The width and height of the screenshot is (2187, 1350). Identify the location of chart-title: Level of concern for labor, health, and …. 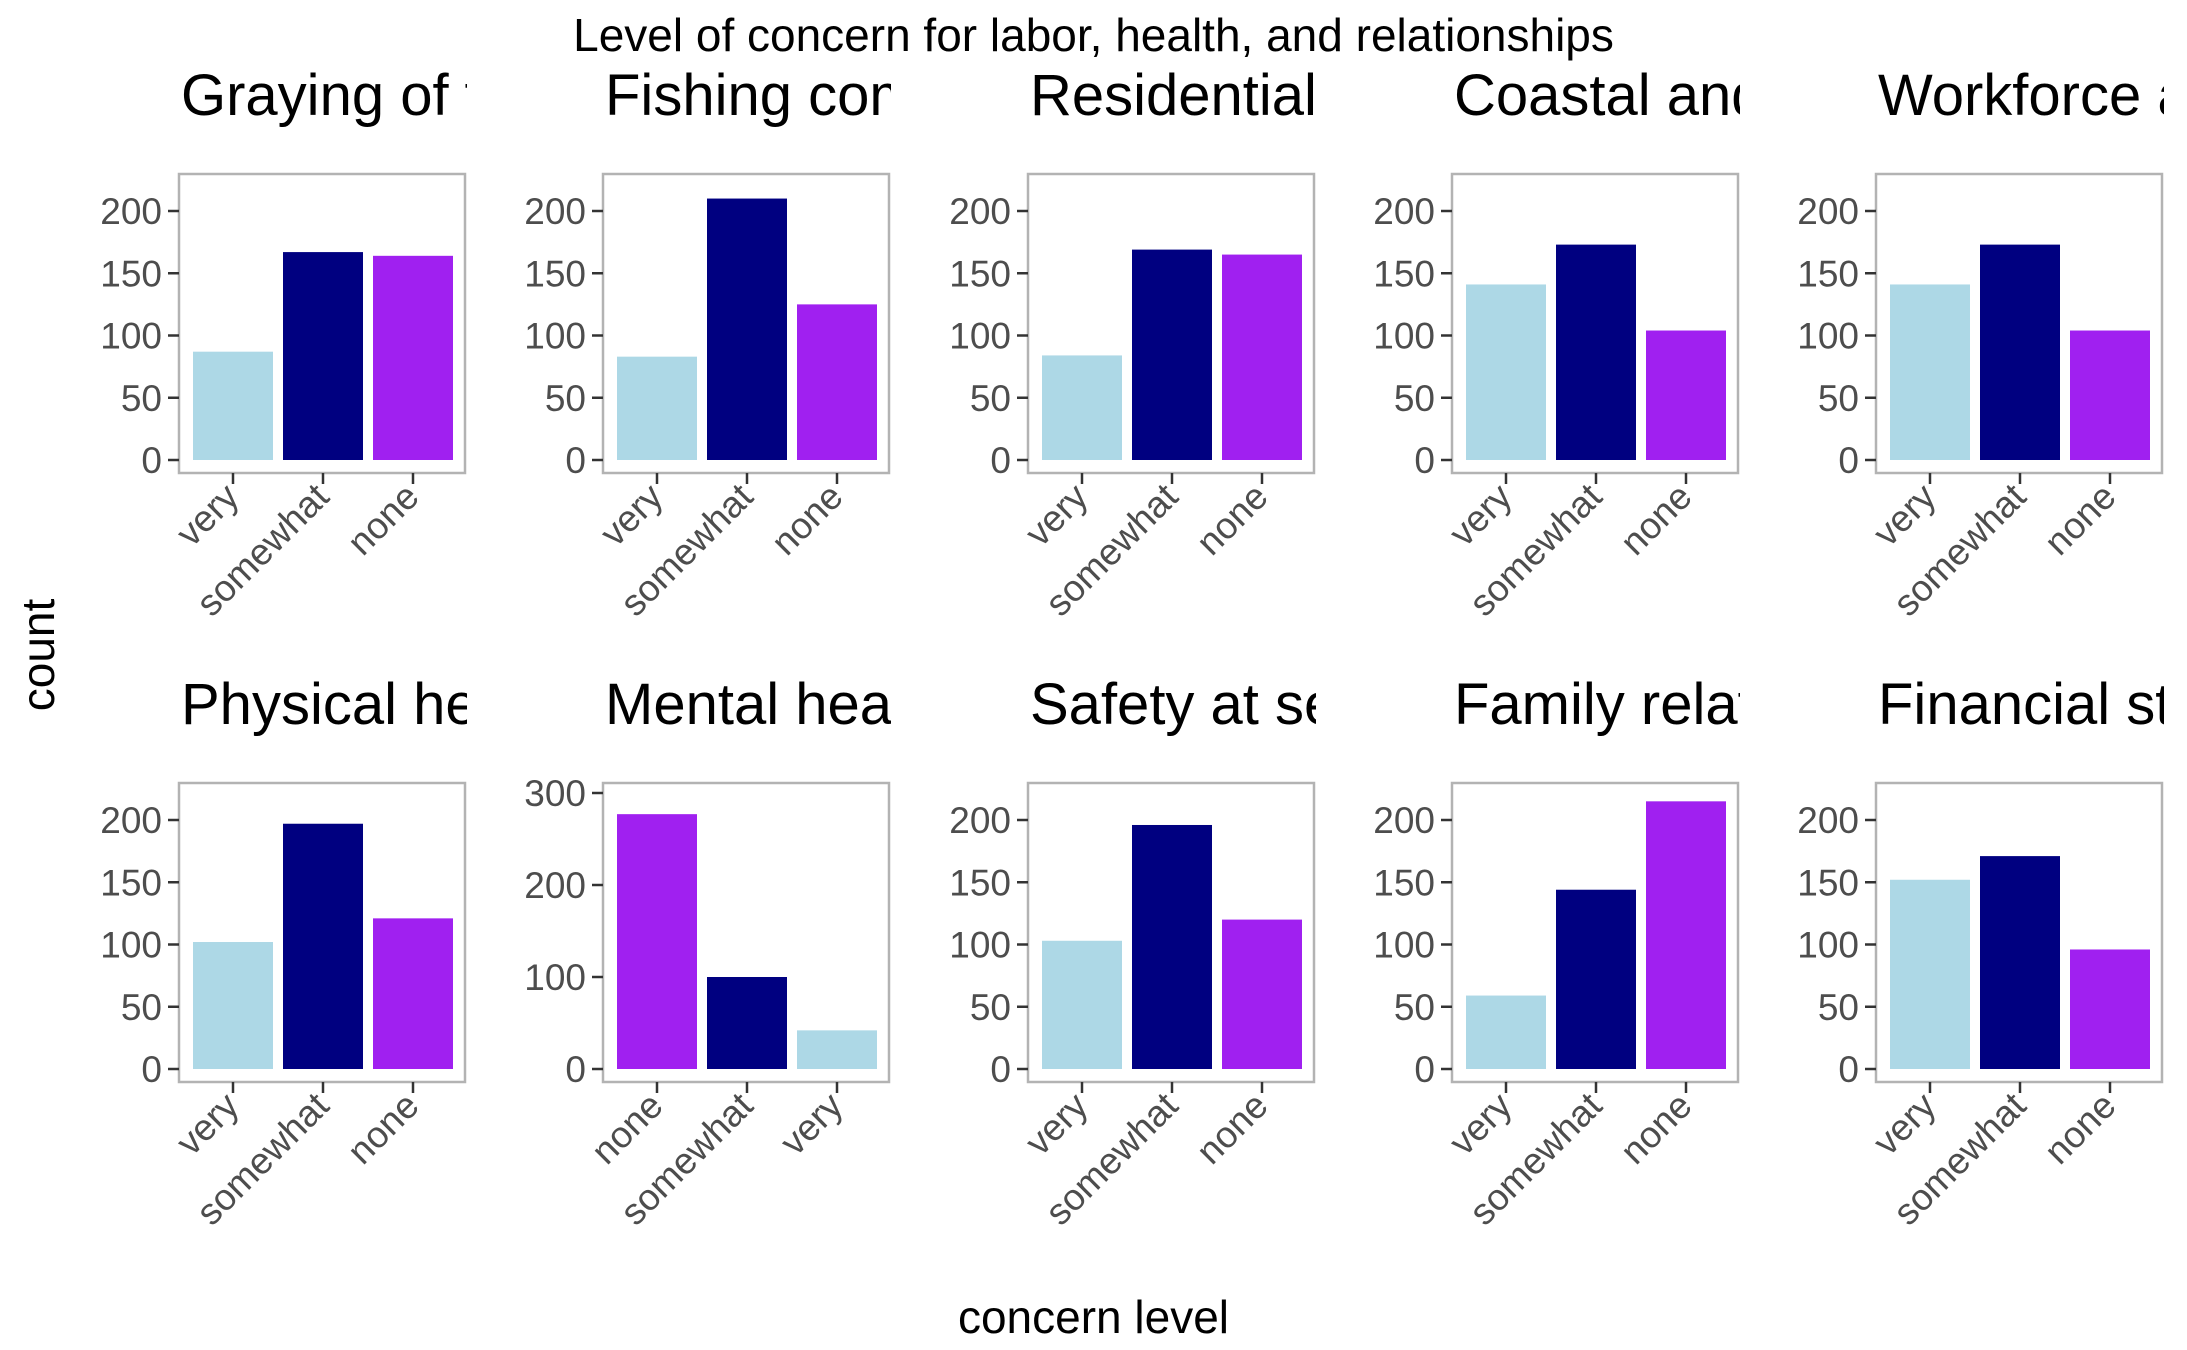
(1093, 35).